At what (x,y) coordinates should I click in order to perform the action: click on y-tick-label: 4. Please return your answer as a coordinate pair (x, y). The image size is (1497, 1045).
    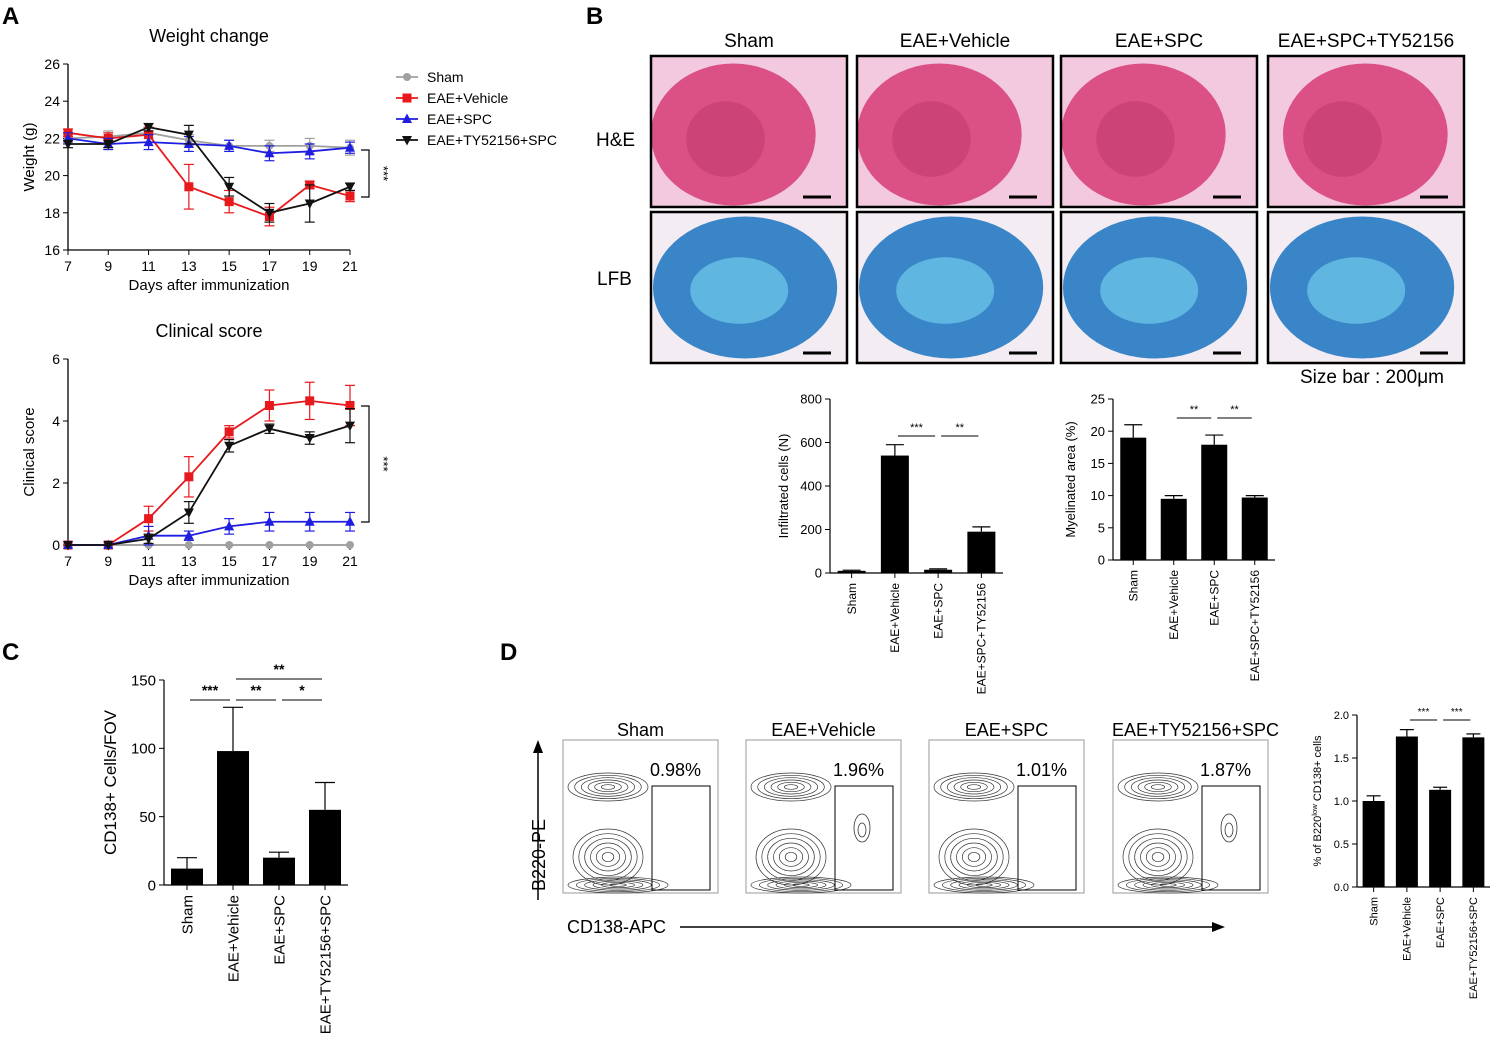
    Looking at the image, I should click on (56, 421).